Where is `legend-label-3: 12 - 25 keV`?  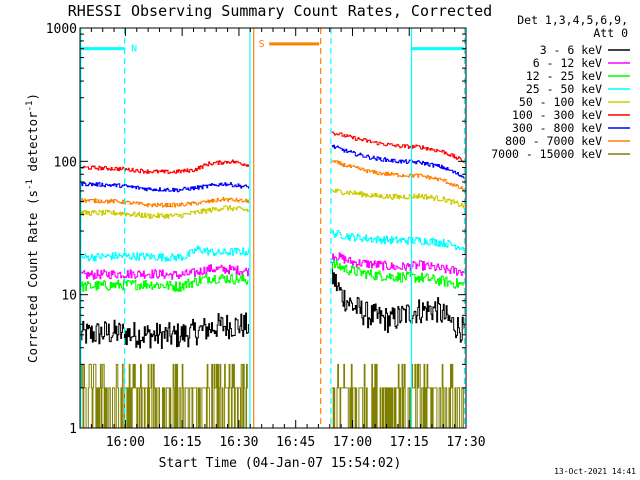 legend-label-3: 12 - 25 keV is located at coordinates (564, 76).